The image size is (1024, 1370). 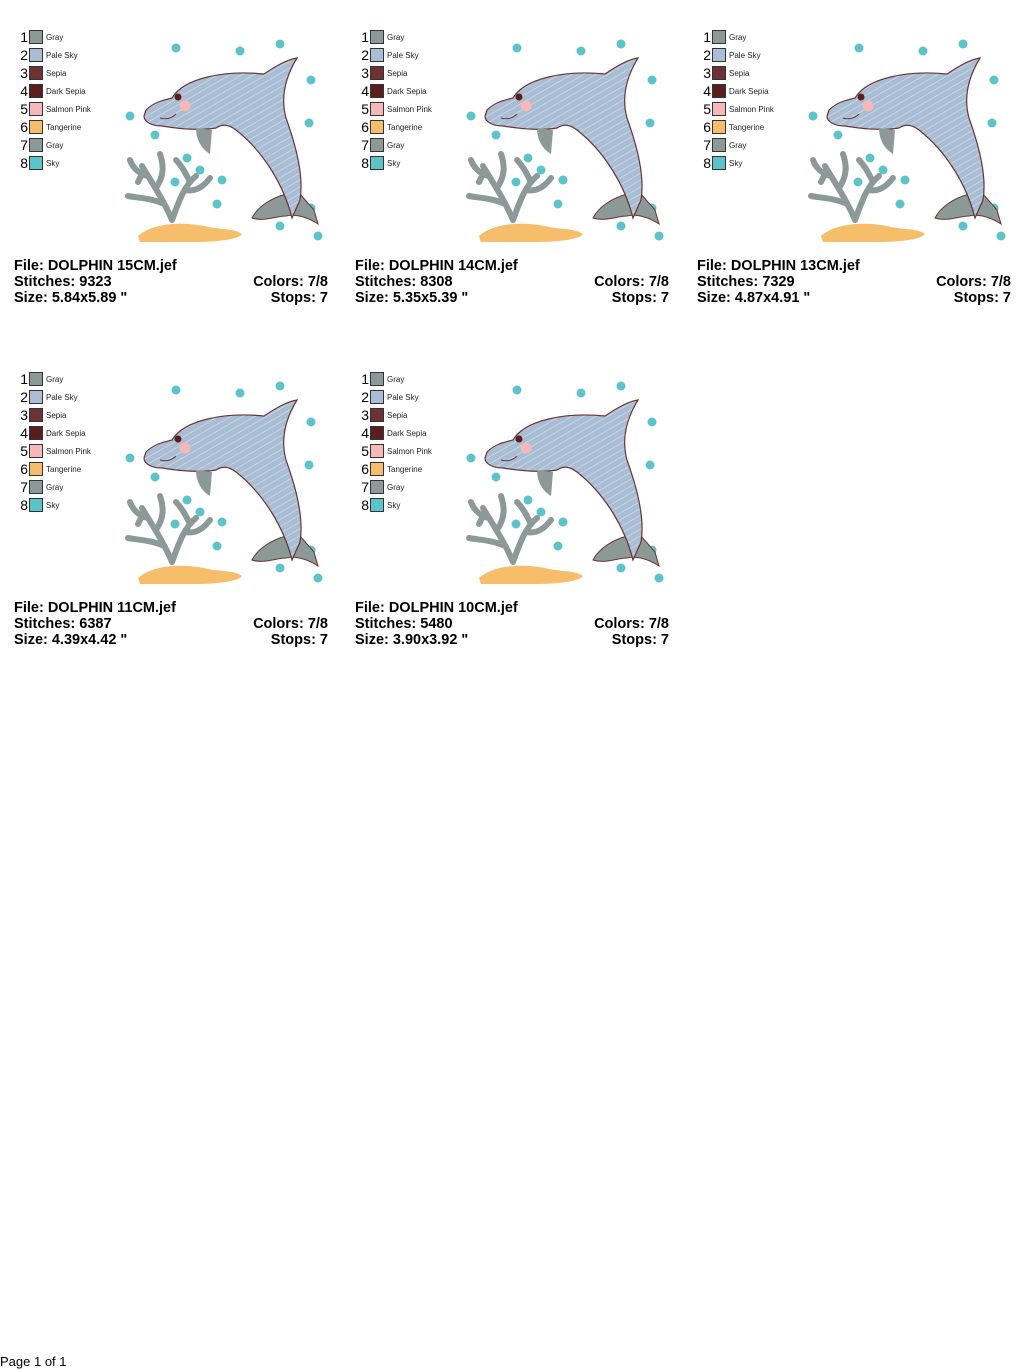 I want to click on design-size: Size: 5.84x5.89 ", so click(x=71, y=298).